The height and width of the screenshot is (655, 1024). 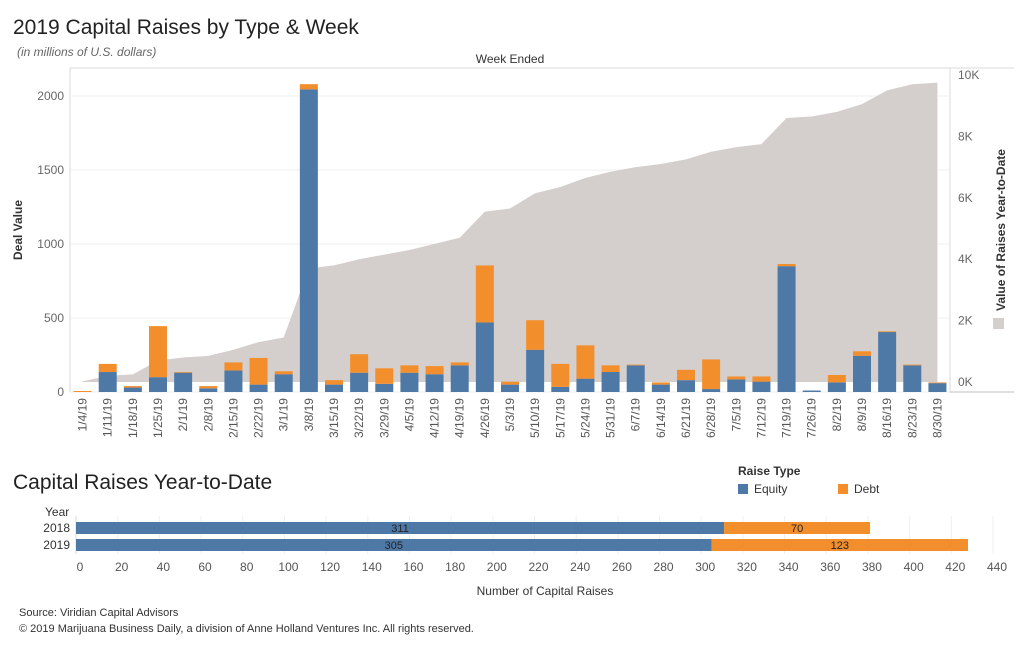 I want to click on x-tick-label-5: 2/8/19, so click(x=208, y=415).